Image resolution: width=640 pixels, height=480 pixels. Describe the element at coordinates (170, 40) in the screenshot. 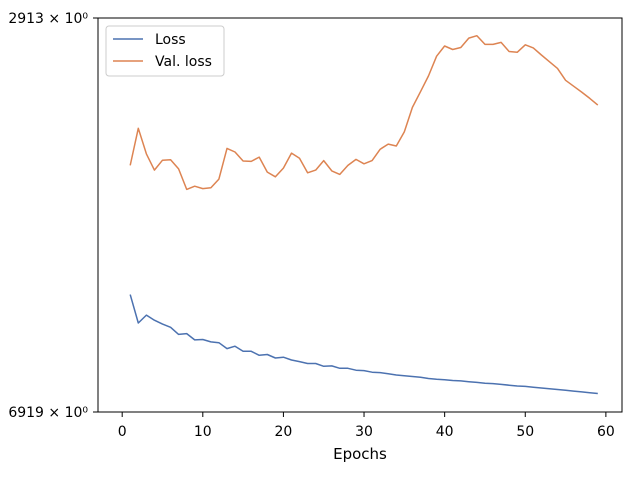

I see `legend-label-loss: Loss` at that location.